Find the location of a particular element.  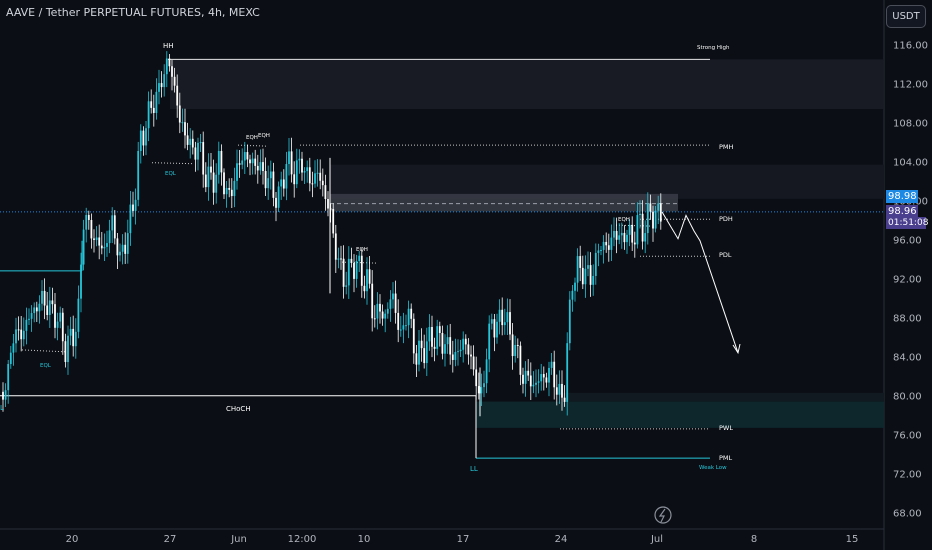

pwl-label: PWL is located at coordinates (726, 428).